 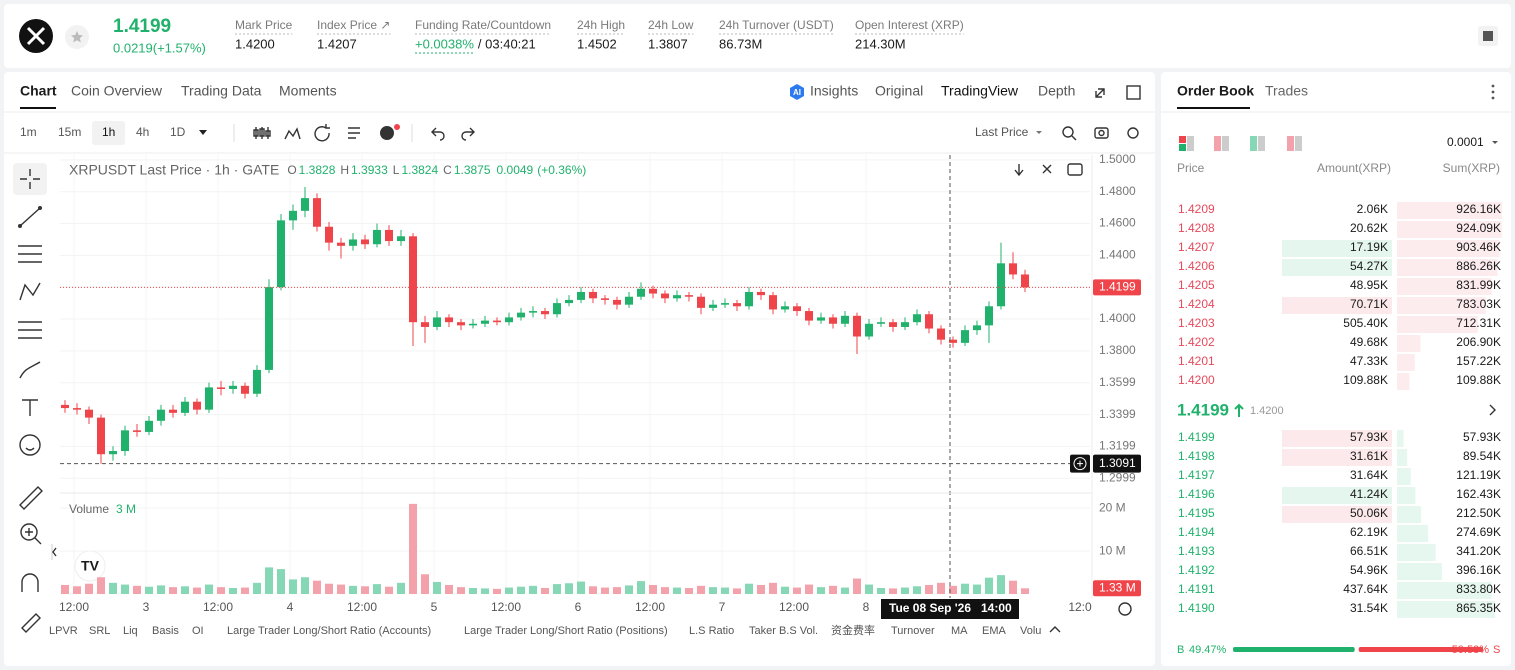 I want to click on interval: 1D, so click(x=178, y=132).